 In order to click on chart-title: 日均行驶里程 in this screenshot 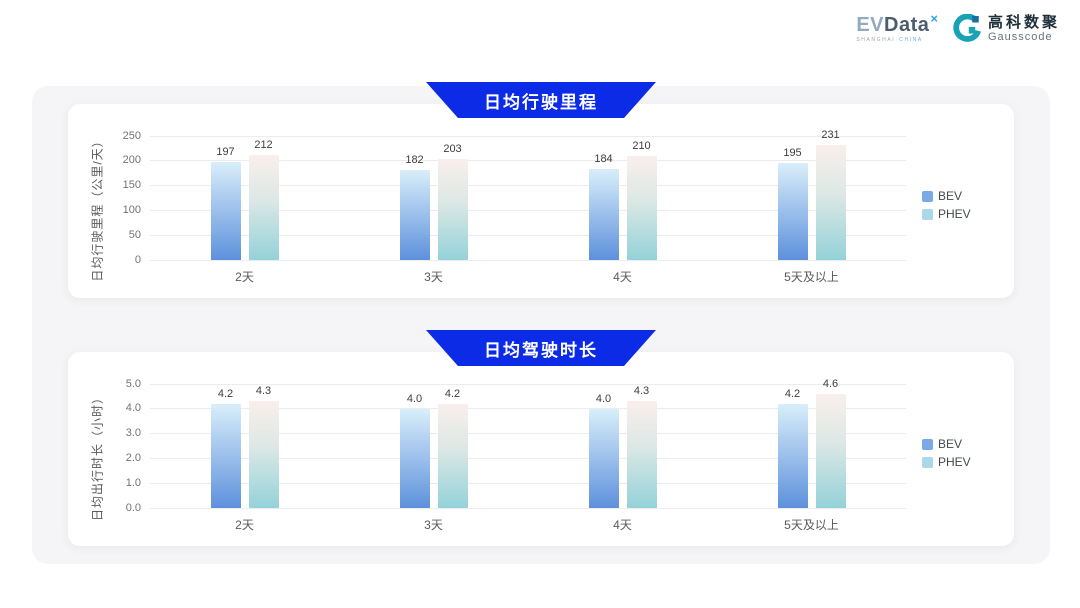, I will do `click(541, 102)`.